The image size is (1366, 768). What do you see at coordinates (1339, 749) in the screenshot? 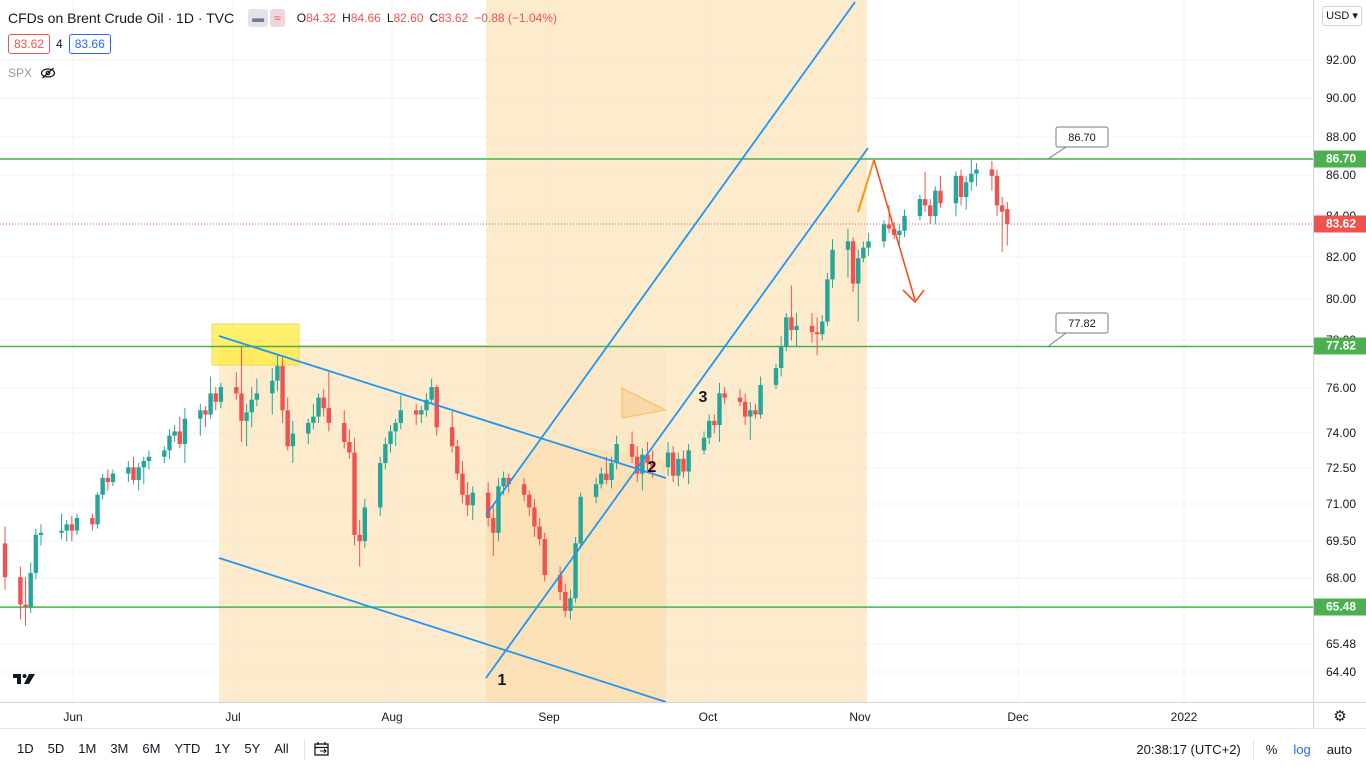
I see `auto-scale-toggle: auto` at bounding box center [1339, 749].